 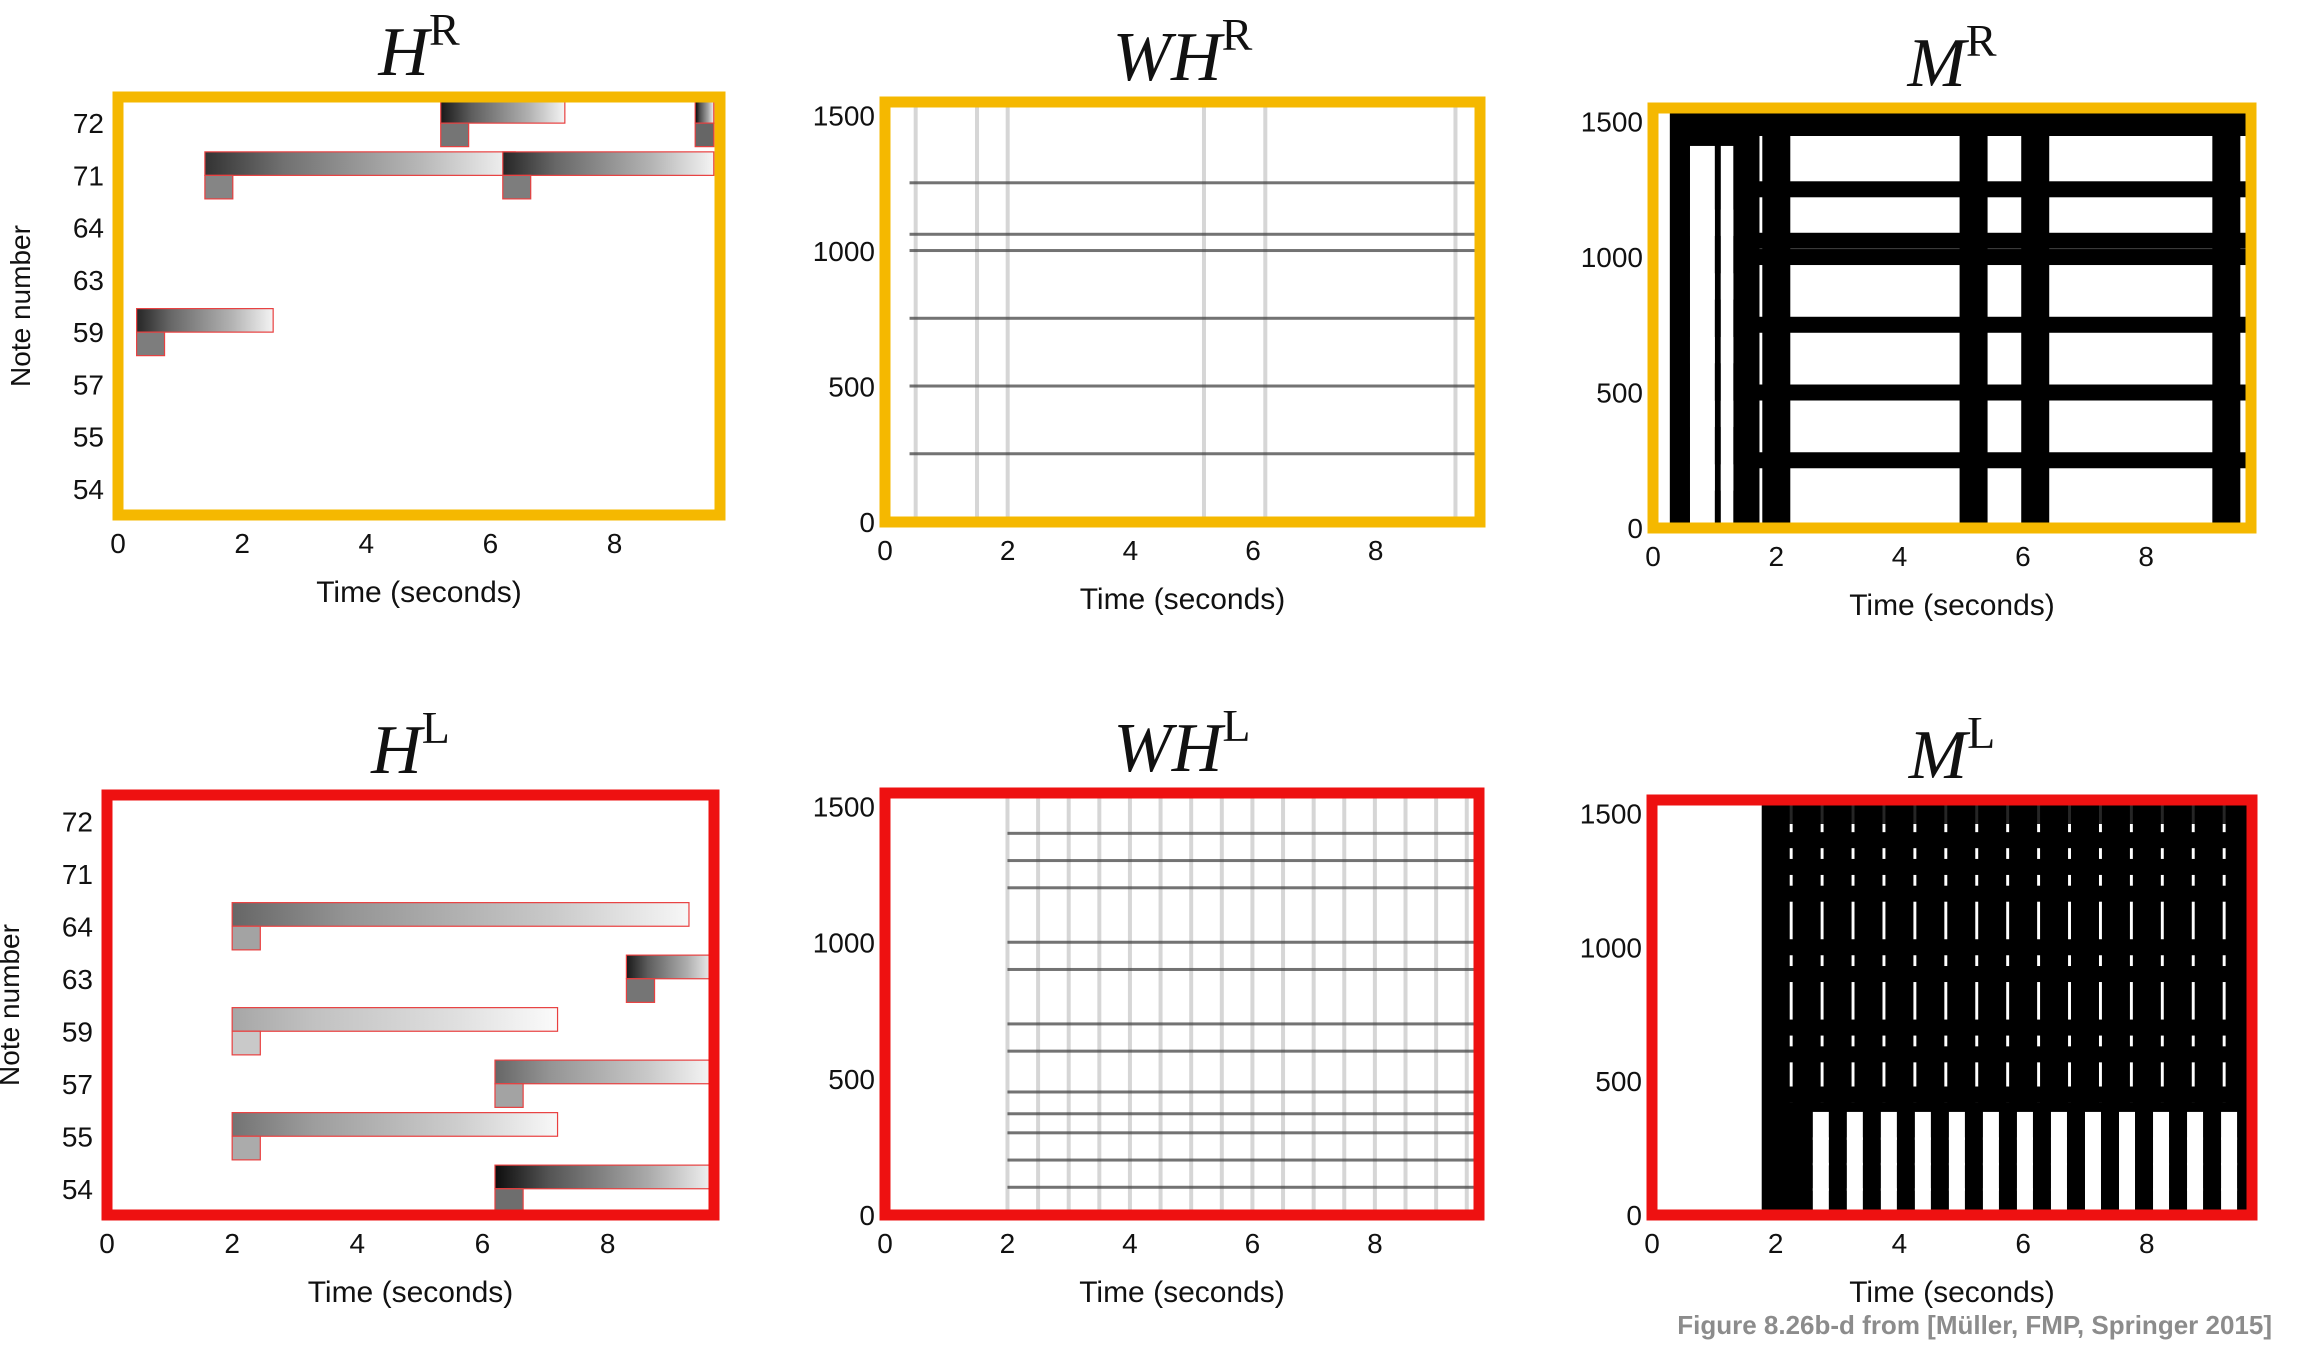 What do you see at coordinates (205, 320) in the screenshot?
I see `note-constraint-box` at bounding box center [205, 320].